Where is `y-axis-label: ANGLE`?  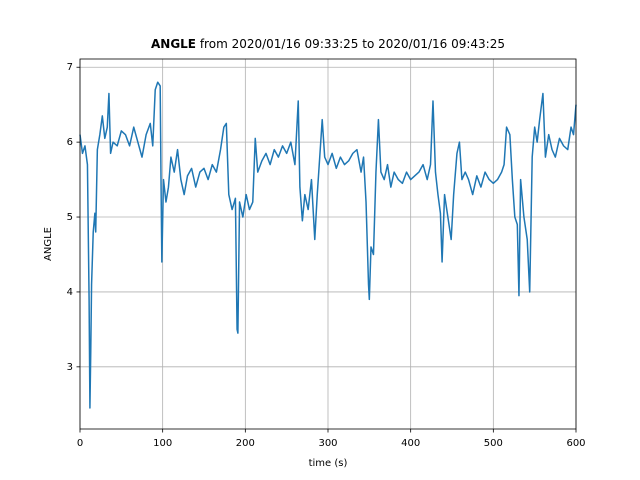 y-axis-label: ANGLE is located at coordinates (48, 244).